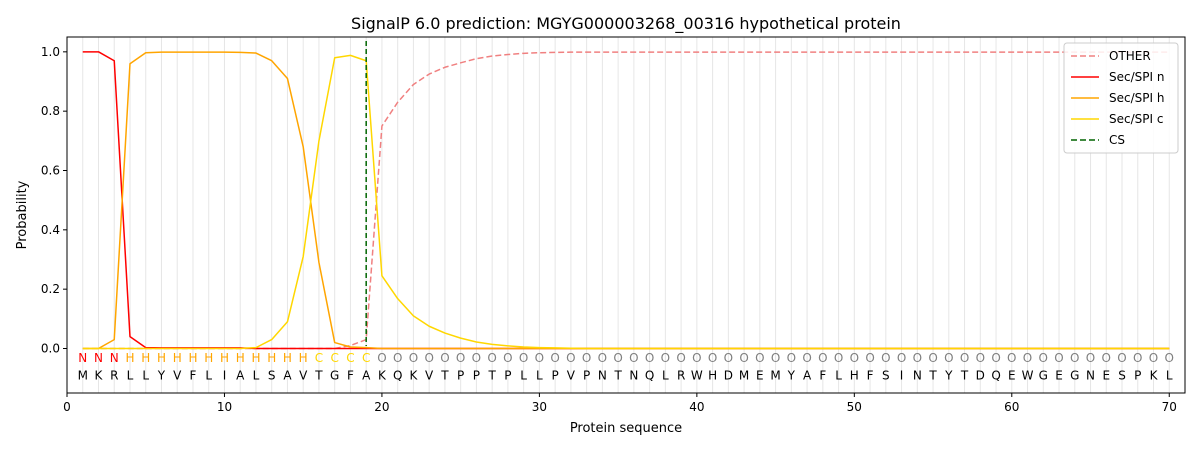 The image size is (1200, 450). Describe the element at coordinates (1074, 376) in the screenshot. I see `residue-label: G` at that location.